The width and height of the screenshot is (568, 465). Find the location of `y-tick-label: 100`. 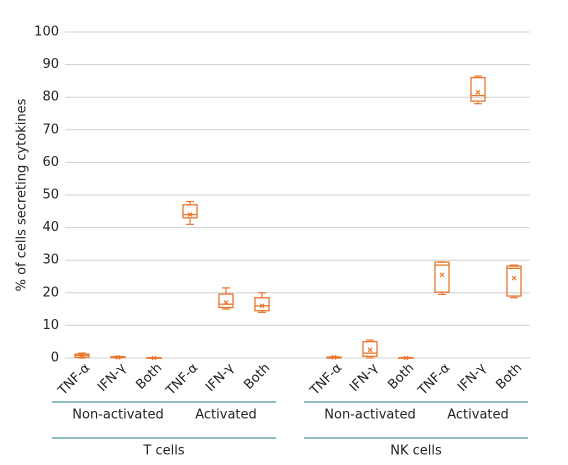

y-tick-label: 100 is located at coordinates (46, 32).